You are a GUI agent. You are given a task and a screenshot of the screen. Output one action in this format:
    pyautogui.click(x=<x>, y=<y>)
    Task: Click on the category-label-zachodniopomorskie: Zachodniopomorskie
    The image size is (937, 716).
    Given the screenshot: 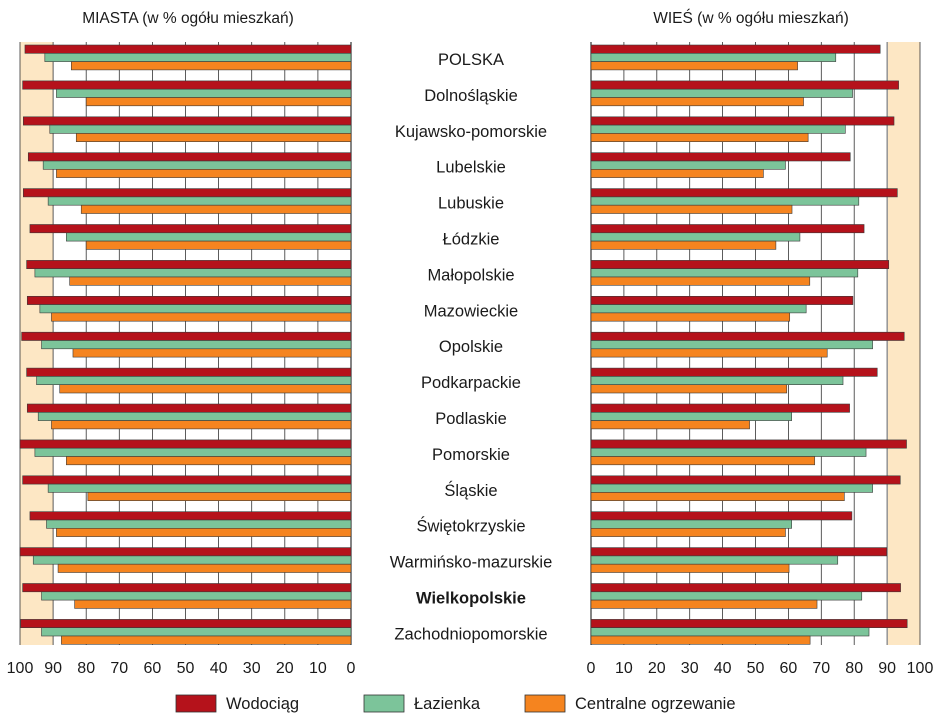 What is the action you would take?
    pyautogui.click(x=470, y=634)
    